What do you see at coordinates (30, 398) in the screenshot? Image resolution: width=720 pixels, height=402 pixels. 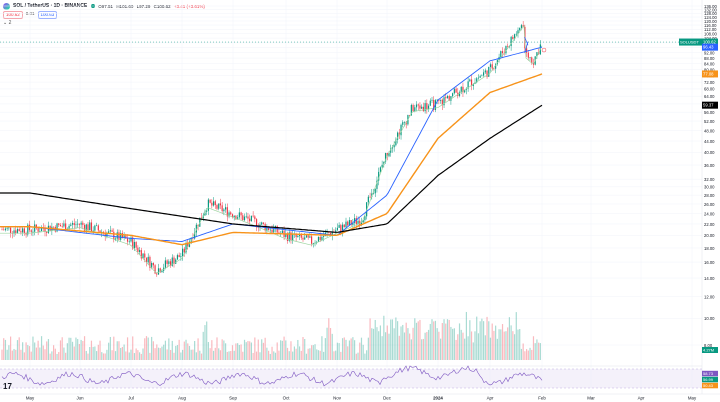 I see `x-tick-label: May` at bounding box center [30, 398].